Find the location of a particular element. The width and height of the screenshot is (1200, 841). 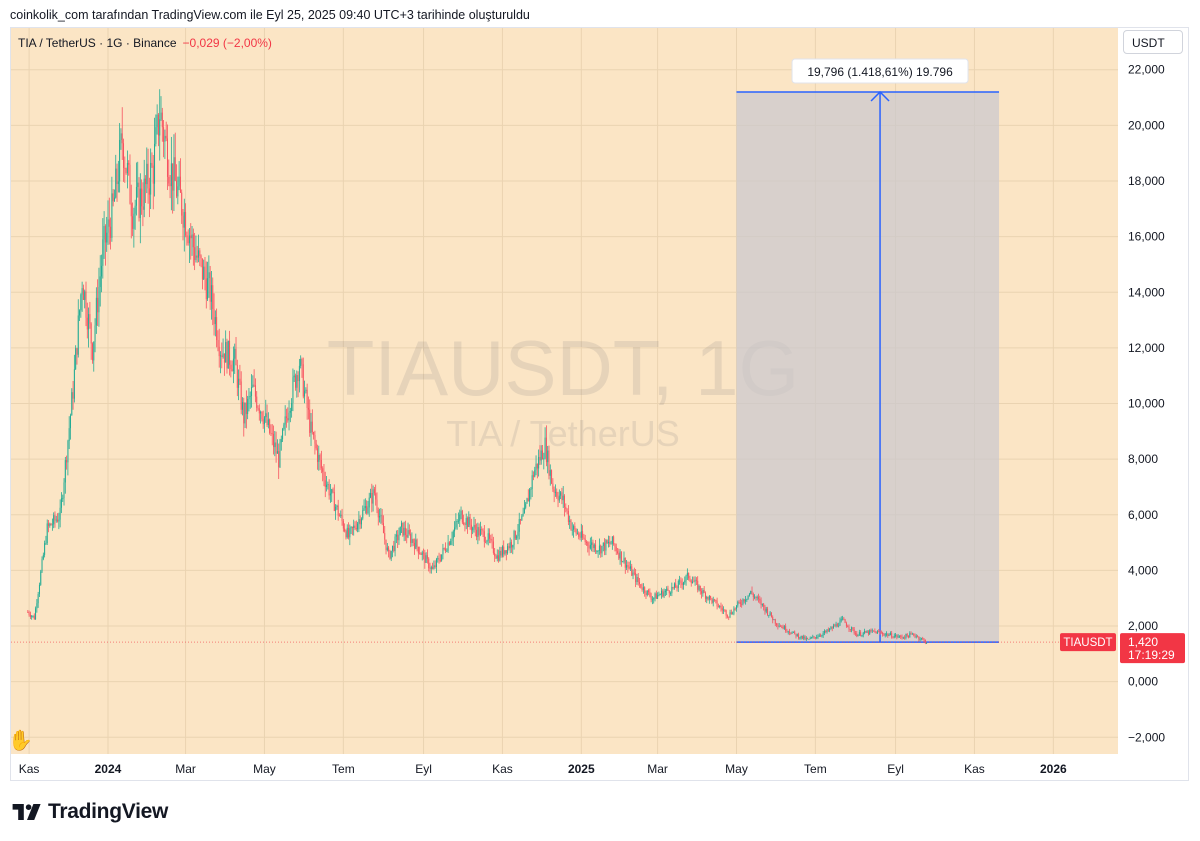

currency-selector: USDT is located at coordinates (1153, 42).